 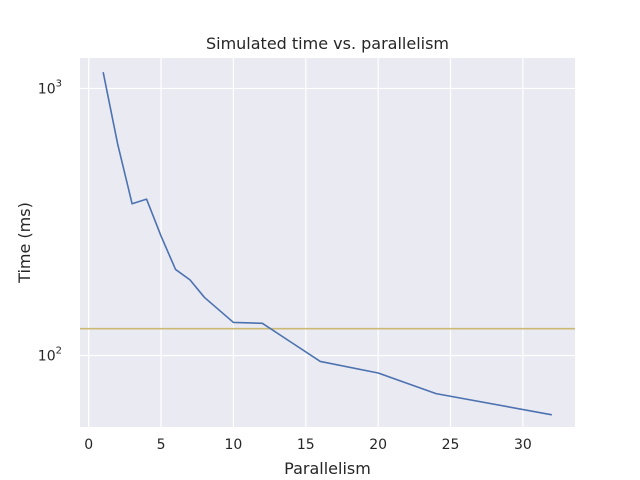 What do you see at coordinates (50, 87) in the screenshot?
I see `y-tick-label: 10³` at bounding box center [50, 87].